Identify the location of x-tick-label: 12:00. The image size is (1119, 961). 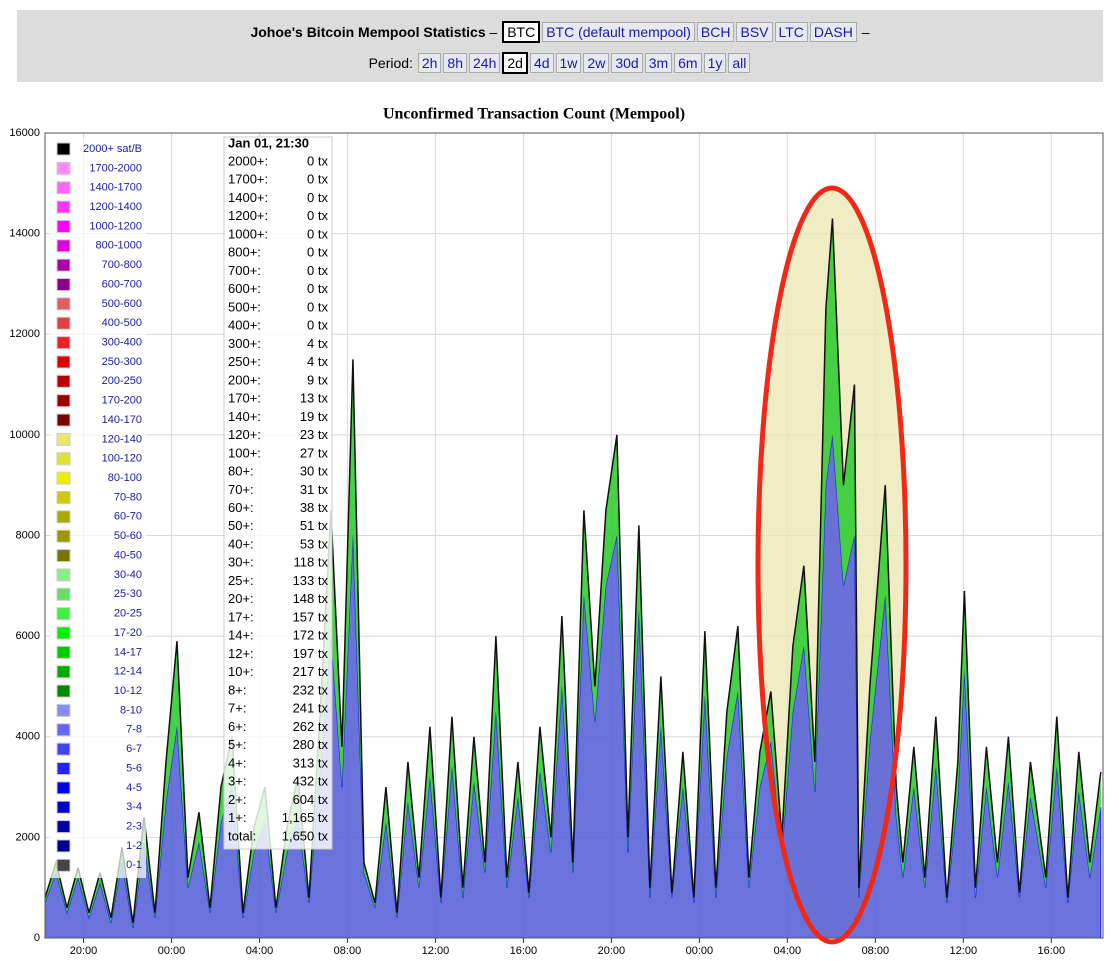
(436, 951).